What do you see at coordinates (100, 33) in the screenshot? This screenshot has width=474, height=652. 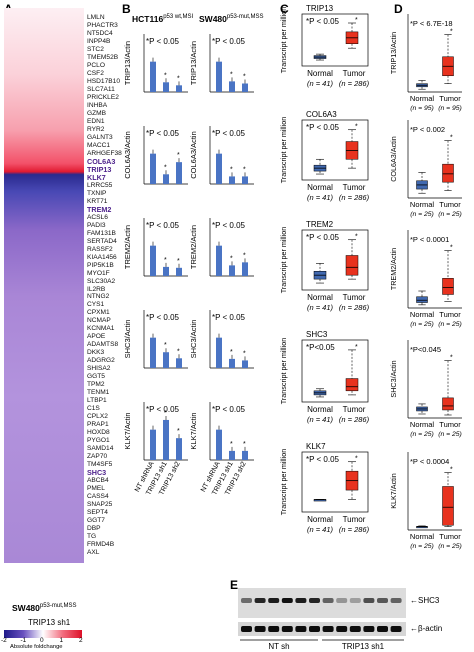 I see `gene-label-nt5dc4: NT5DC4` at bounding box center [100, 33].